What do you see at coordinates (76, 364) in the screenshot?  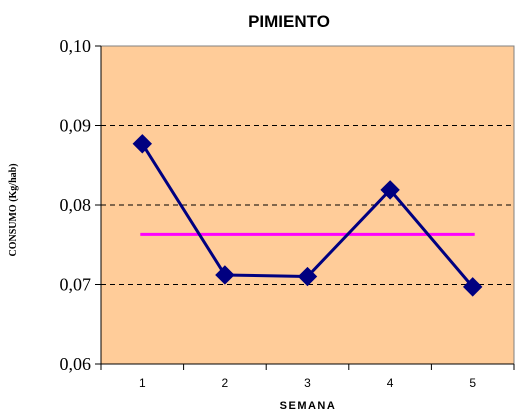 I see `y-tick-label: 0,06` at bounding box center [76, 364].